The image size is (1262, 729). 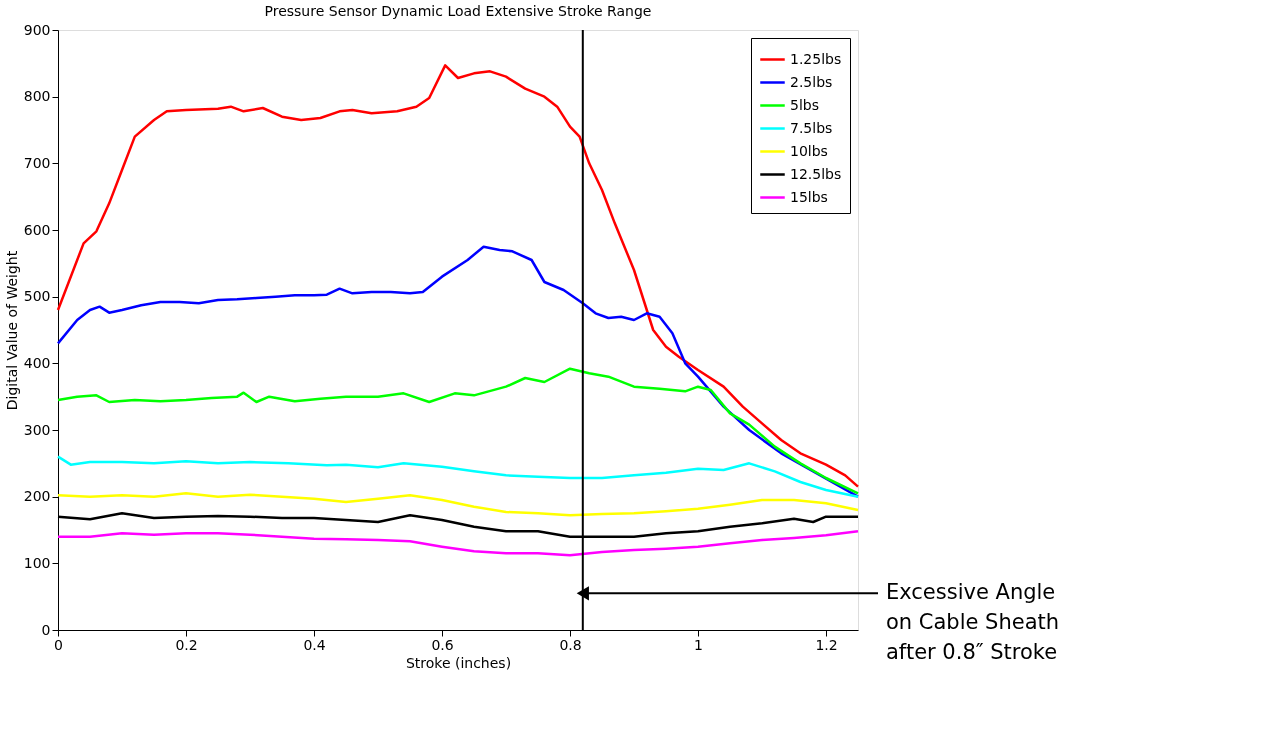 What do you see at coordinates (811, 127) in the screenshot?
I see `legend-label: 7.5lbs` at bounding box center [811, 127].